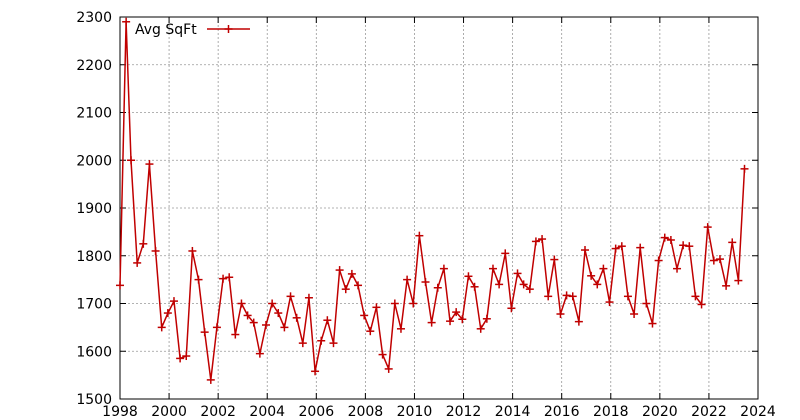 The height and width of the screenshot is (420, 800). What do you see at coordinates (94, 352) in the screenshot?
I see `y-tick-label: 1600` at bounding box center [94, 352].